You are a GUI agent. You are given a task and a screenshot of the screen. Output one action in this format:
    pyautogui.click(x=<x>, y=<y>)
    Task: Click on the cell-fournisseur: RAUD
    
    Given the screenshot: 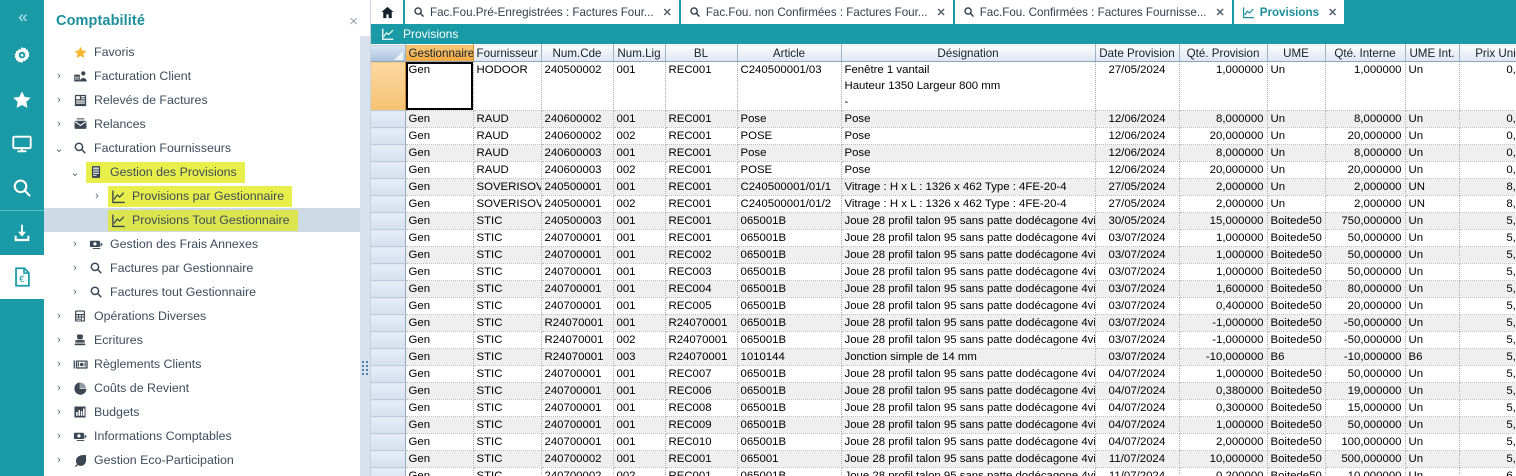 What is the action you would take?
    pyautogui.click(x=507, y=153)
    